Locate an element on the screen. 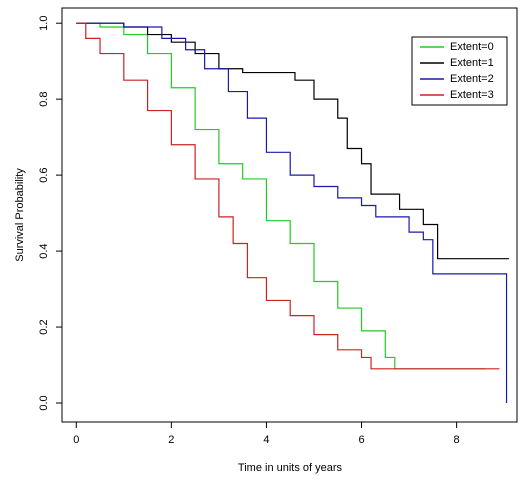 Image resolution: width=523 pixels, height=483 pixels. y-tick-label: 0.8 is located at coordinates (44, 99).